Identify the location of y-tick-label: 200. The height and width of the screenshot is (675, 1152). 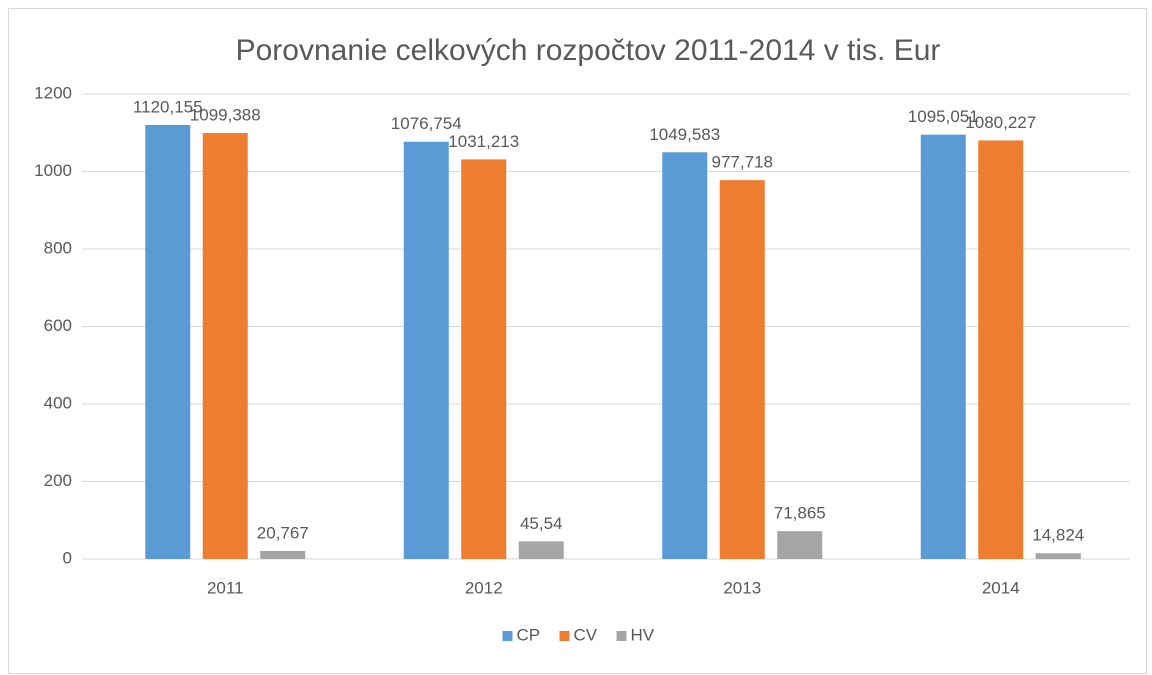
(58, 480).